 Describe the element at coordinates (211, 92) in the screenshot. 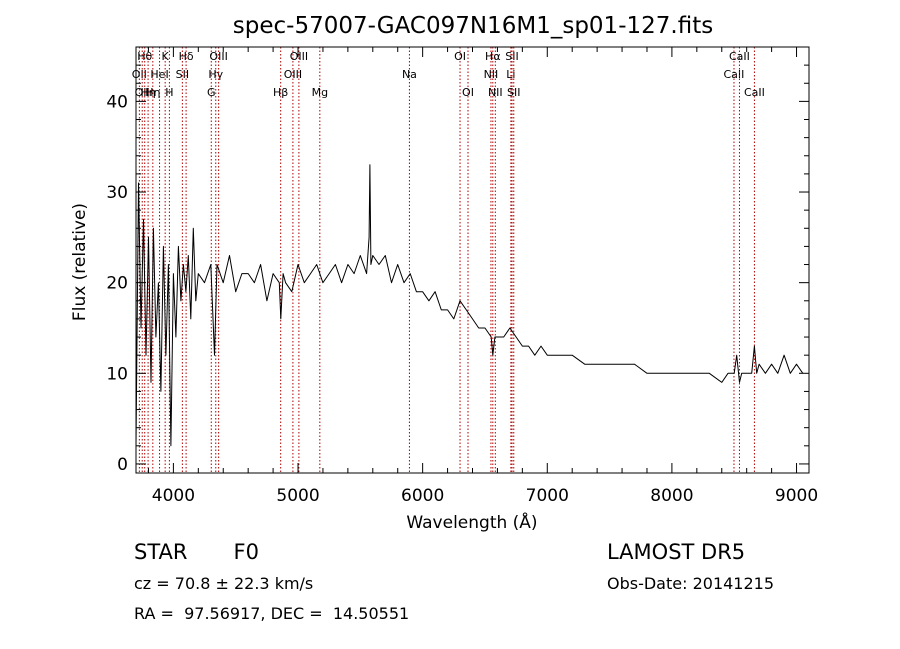

I see `line-label: G` at that location.